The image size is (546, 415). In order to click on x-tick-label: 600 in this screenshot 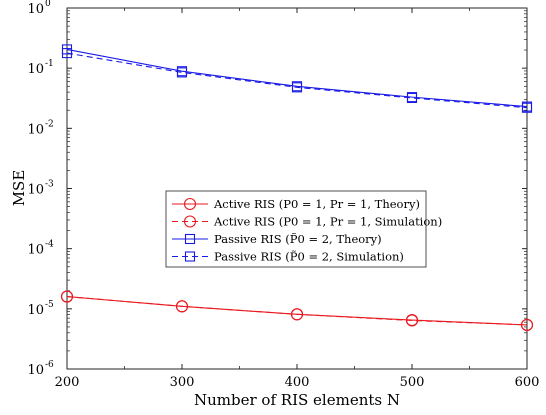, I will do `click(527, 382)`.